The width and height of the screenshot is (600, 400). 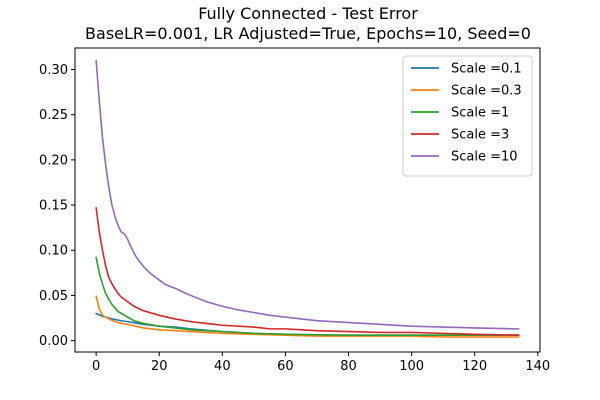 What do you see at coordinates (484, 157) in the screenshot?
I see `legend-label-4: Scale =10` at bounding box center [484, 157].